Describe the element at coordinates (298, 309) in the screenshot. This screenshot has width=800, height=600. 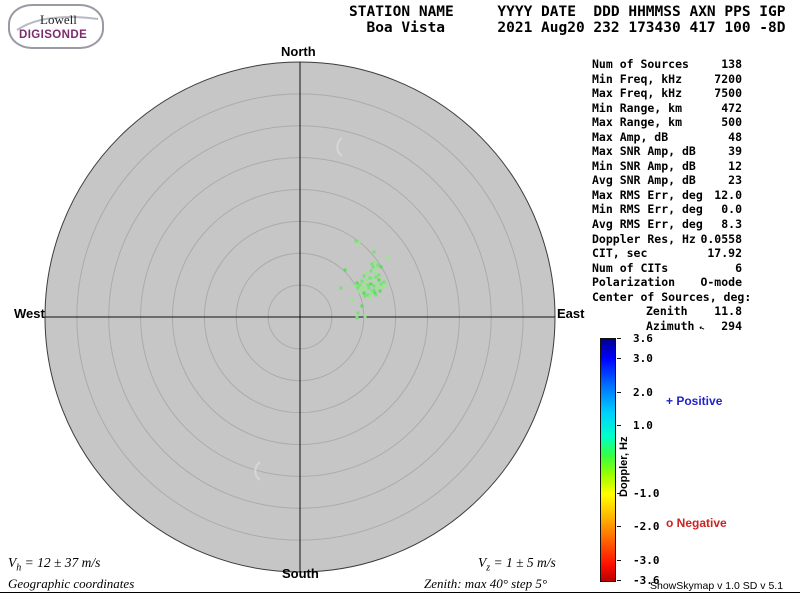
I see `map-artifacts` at that location.